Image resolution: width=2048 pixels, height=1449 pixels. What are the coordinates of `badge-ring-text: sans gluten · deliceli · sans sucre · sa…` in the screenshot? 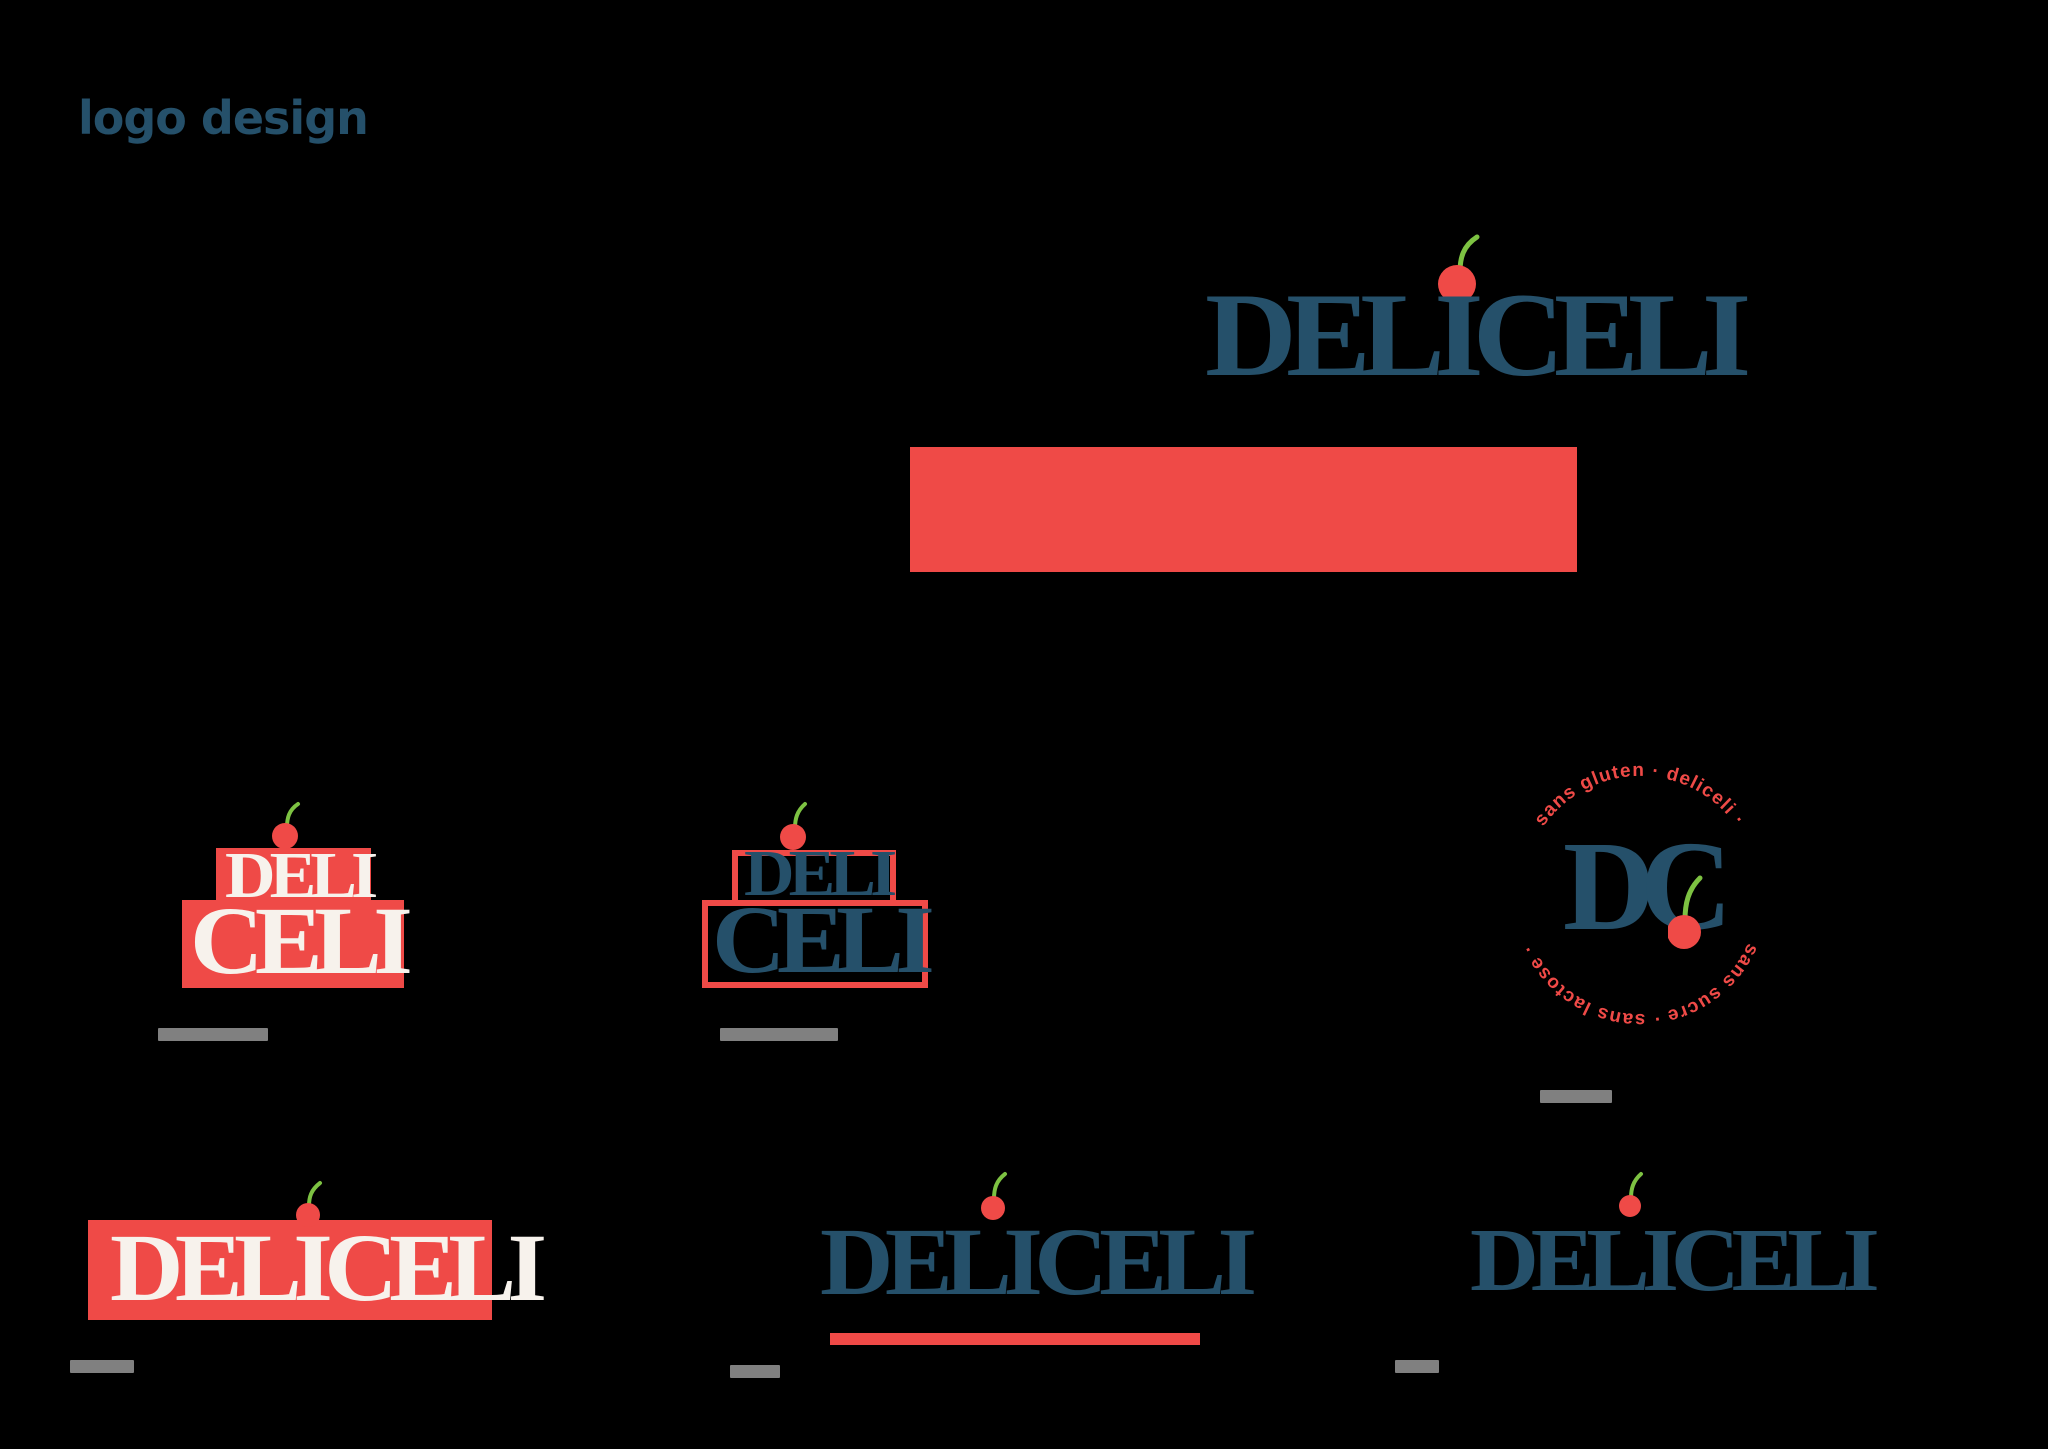 It's located at (1639, 895).